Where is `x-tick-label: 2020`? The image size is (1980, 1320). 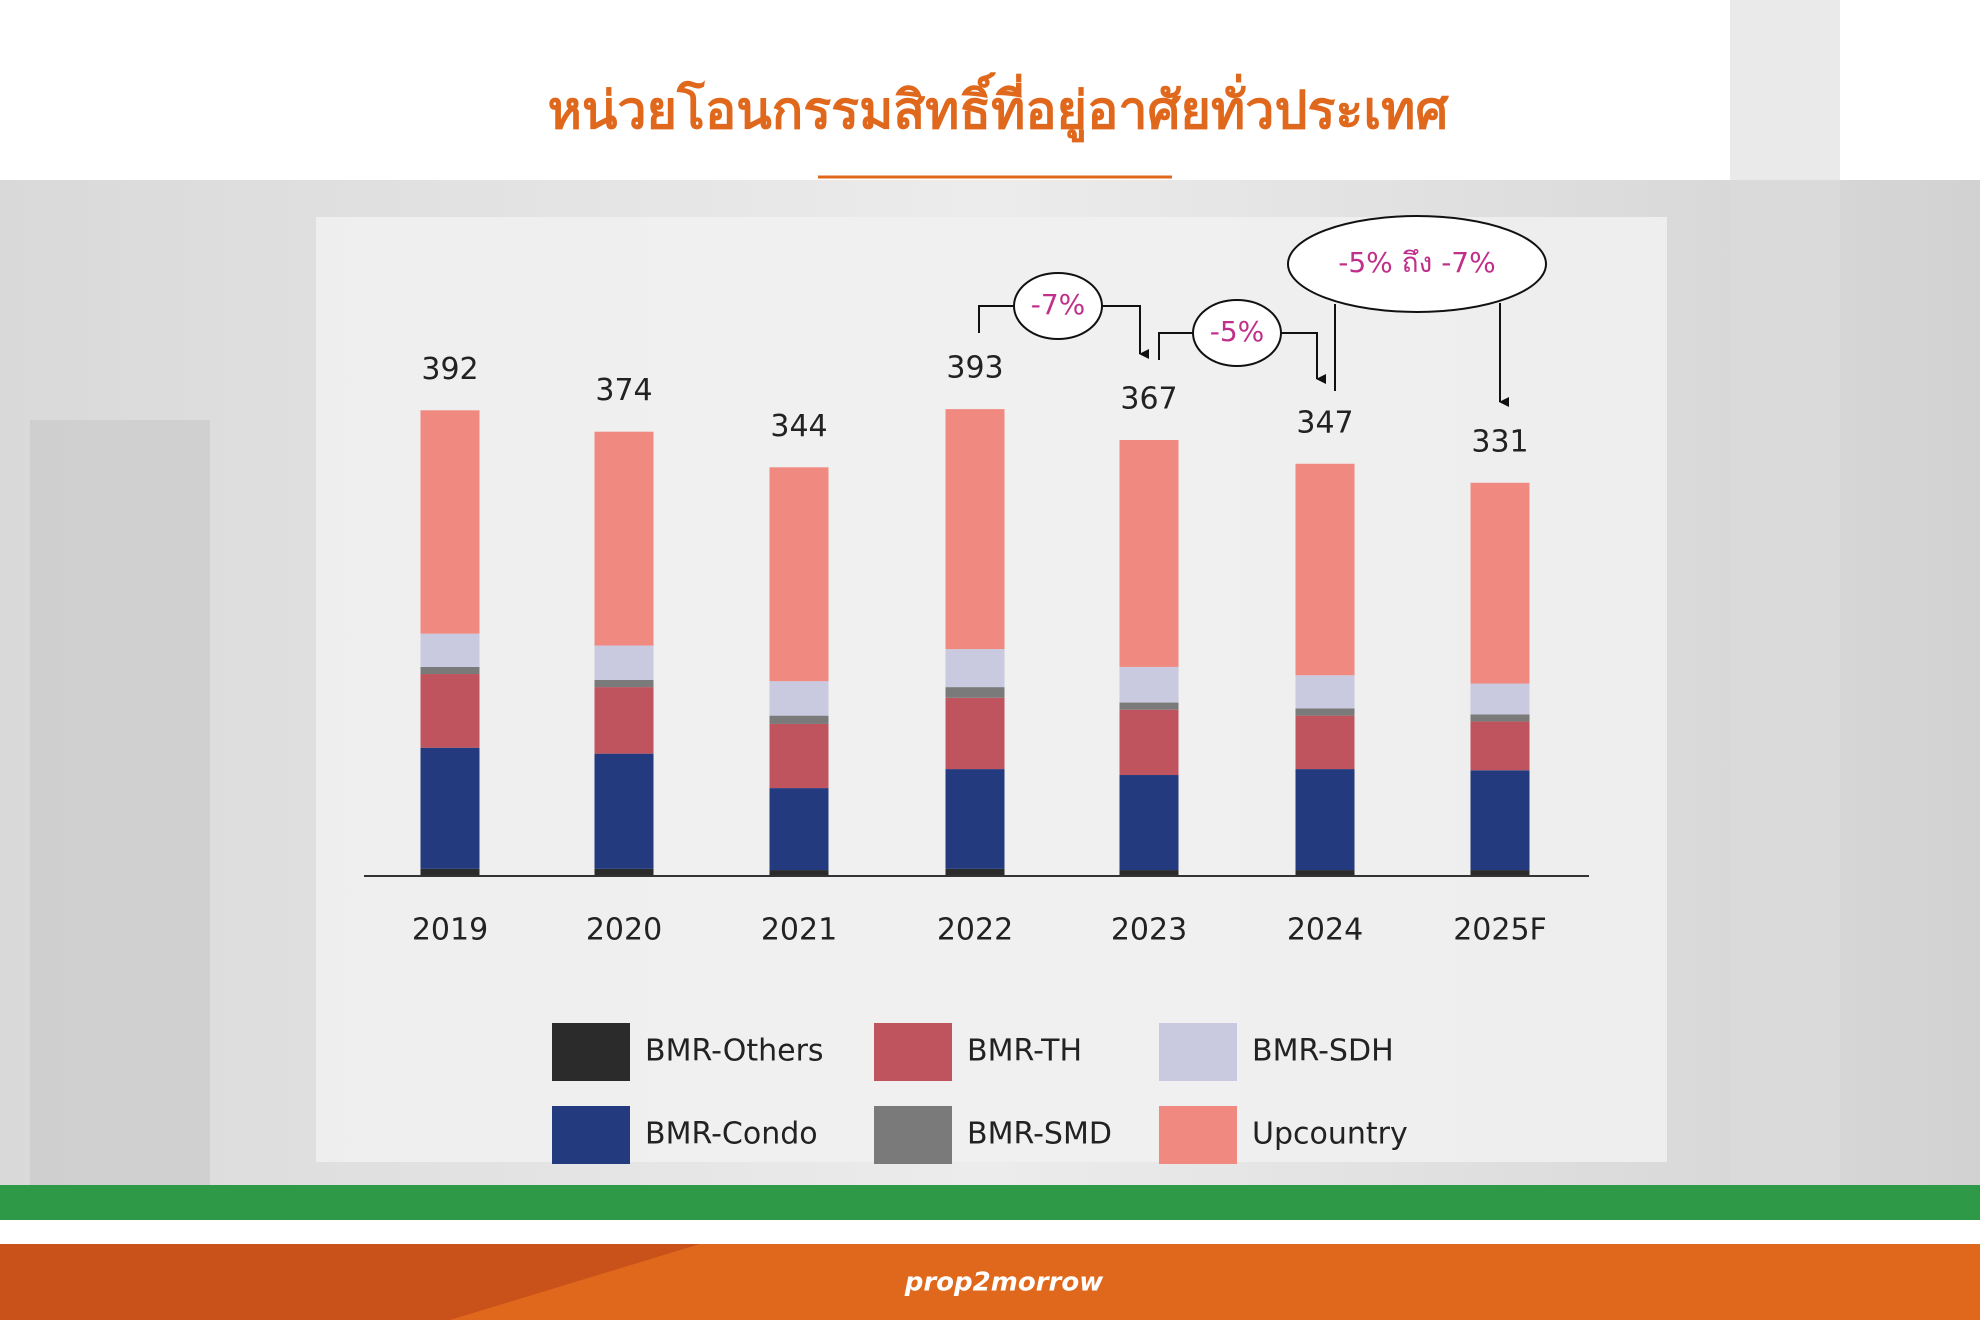 x-tick-label: 2020 is located at coordinates (624, 930).